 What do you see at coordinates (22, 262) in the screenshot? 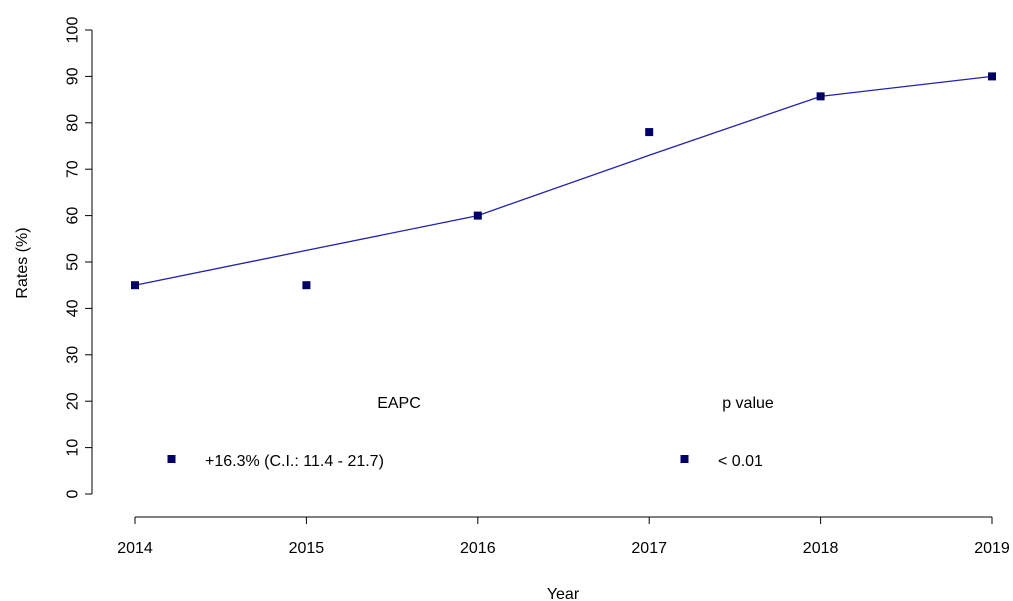
I see `y-axis-label: Rates (%)` at bounding box center [22, 262].